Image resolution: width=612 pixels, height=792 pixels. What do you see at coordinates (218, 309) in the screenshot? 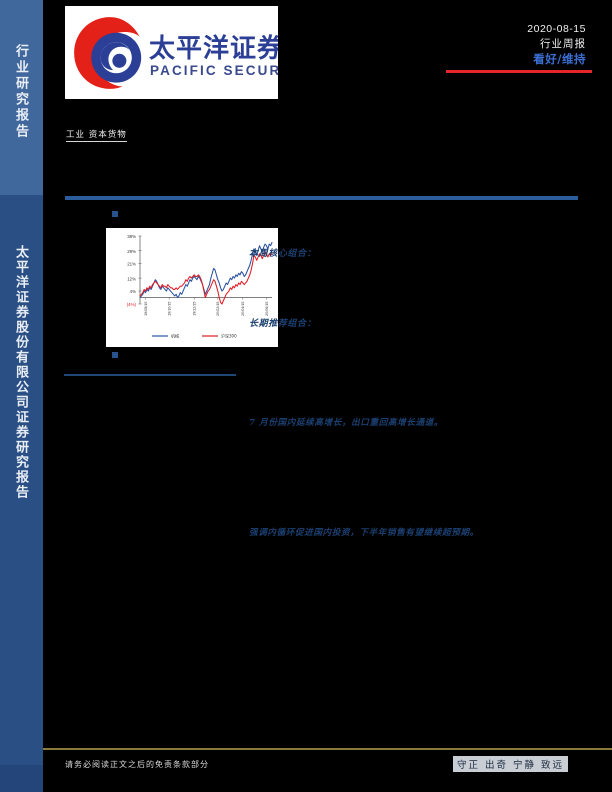
I see `x-axis-tick-label: 20/02/15` at bounding box center [218, 309].